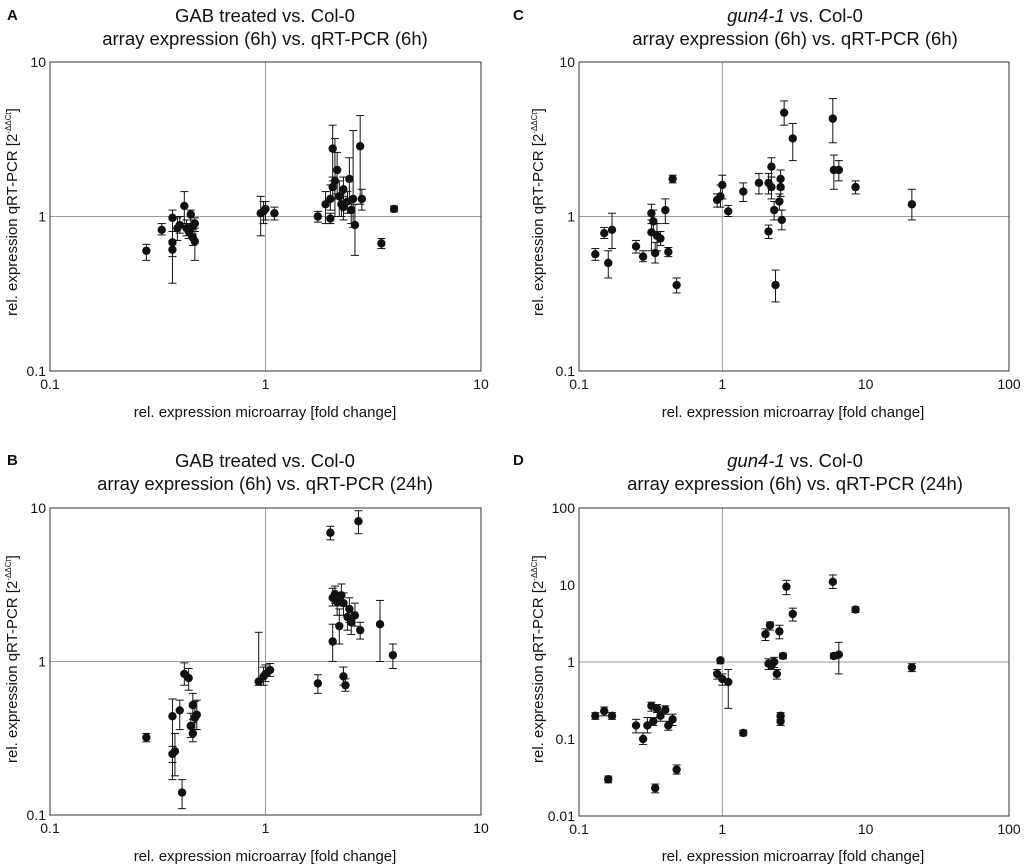 The height and width of the screenshot is (868, 1028). Describe the element at coordinates (795, 38) in the screenshot. I see `title-line2-c: array expression (6h) vs. qRT-PCR (6h)` at that location.